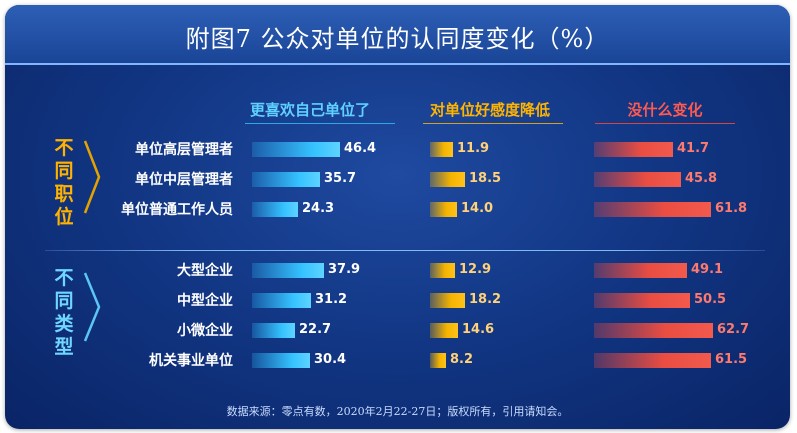 The width and height of the screenshot is (797, 433). I want to click on value-label: 49.1, so click(707, 269).